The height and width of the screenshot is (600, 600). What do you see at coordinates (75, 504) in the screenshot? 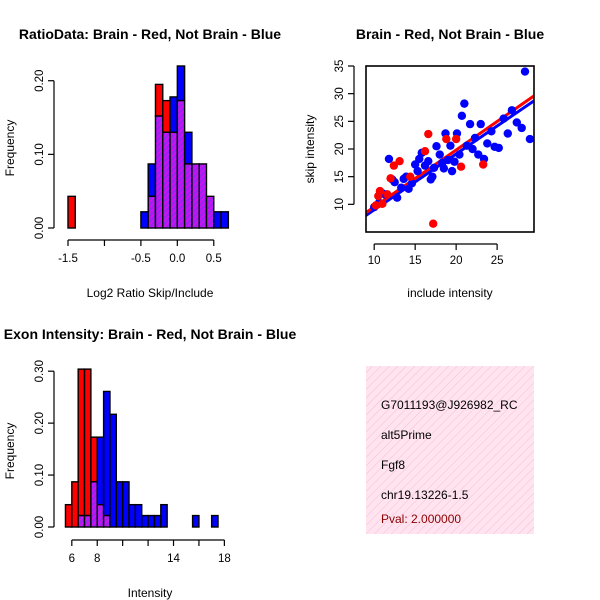
I see `intensity-bar-1-brain` at bounding box center [75, 504].